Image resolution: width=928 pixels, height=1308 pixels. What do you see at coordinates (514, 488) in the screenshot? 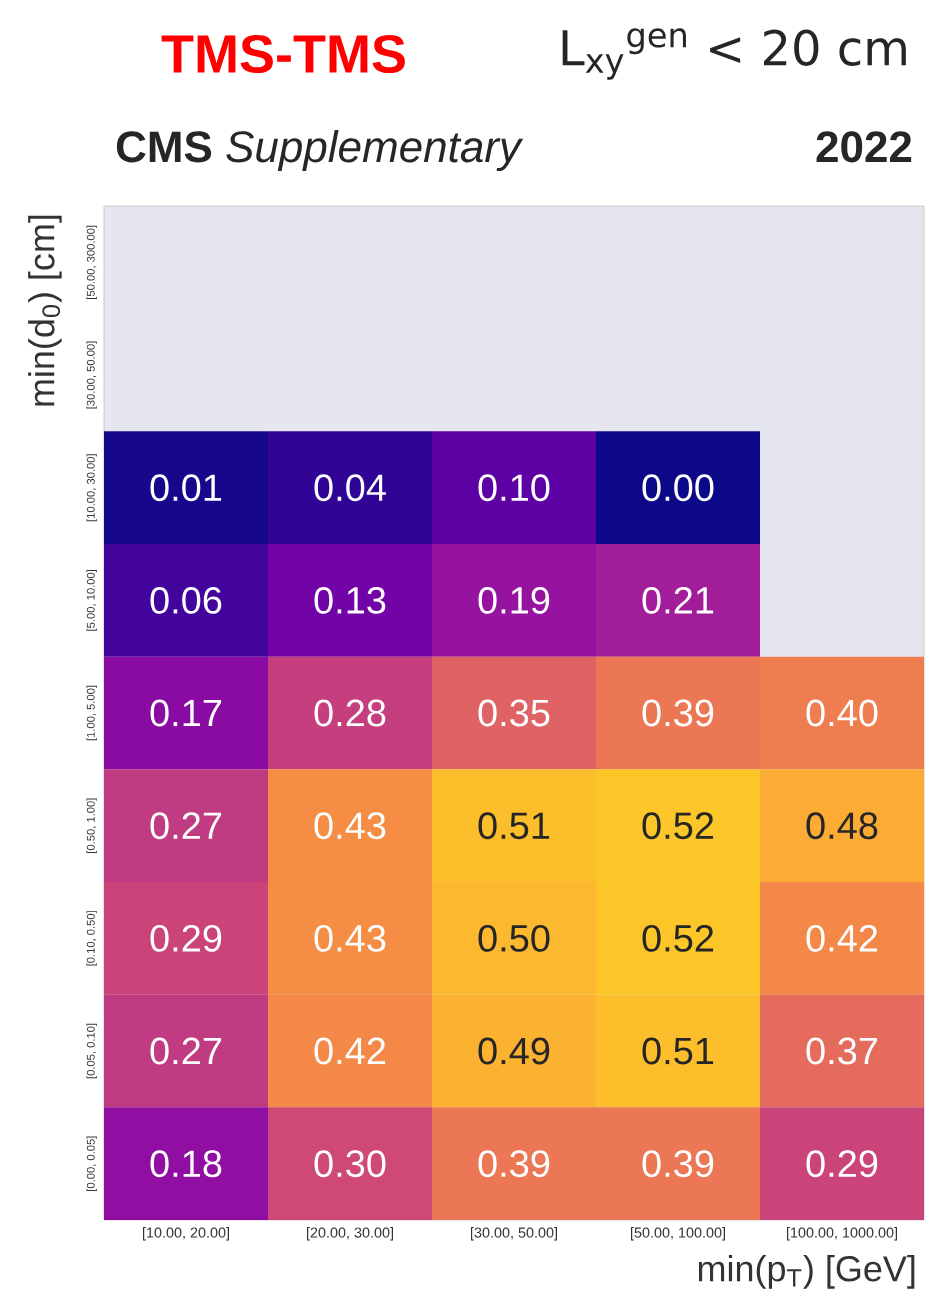
I see `data-label: 0.10` at bounding box center [514, 488].